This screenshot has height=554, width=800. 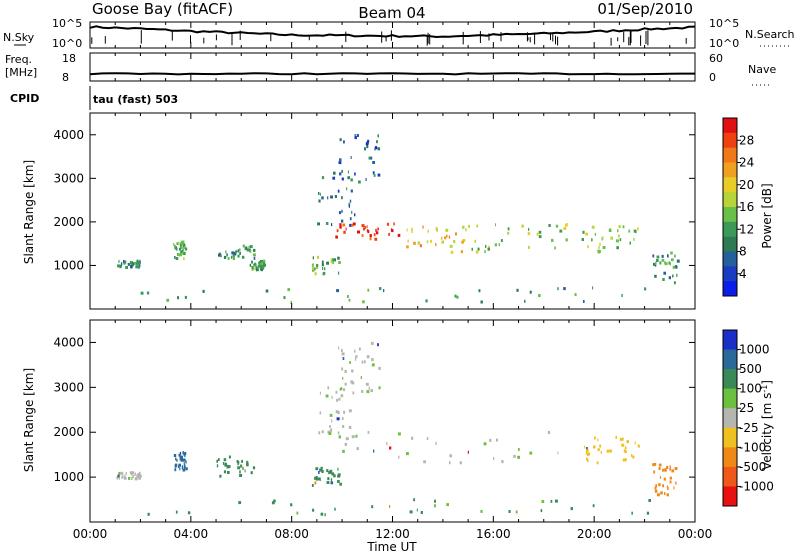 I want to click on nsky-spikes, so click(x=389, y=38).